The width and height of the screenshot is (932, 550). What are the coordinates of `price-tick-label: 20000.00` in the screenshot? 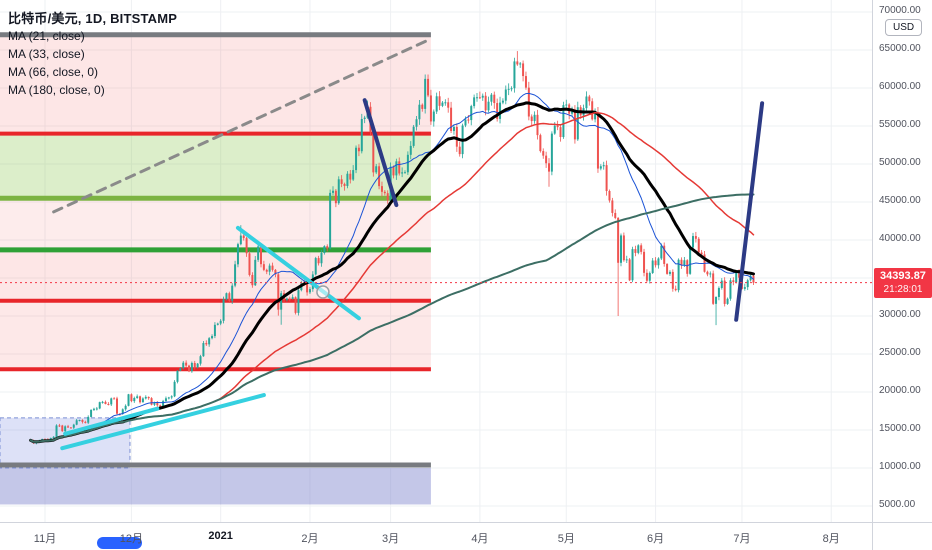 It's located at (900, 390).